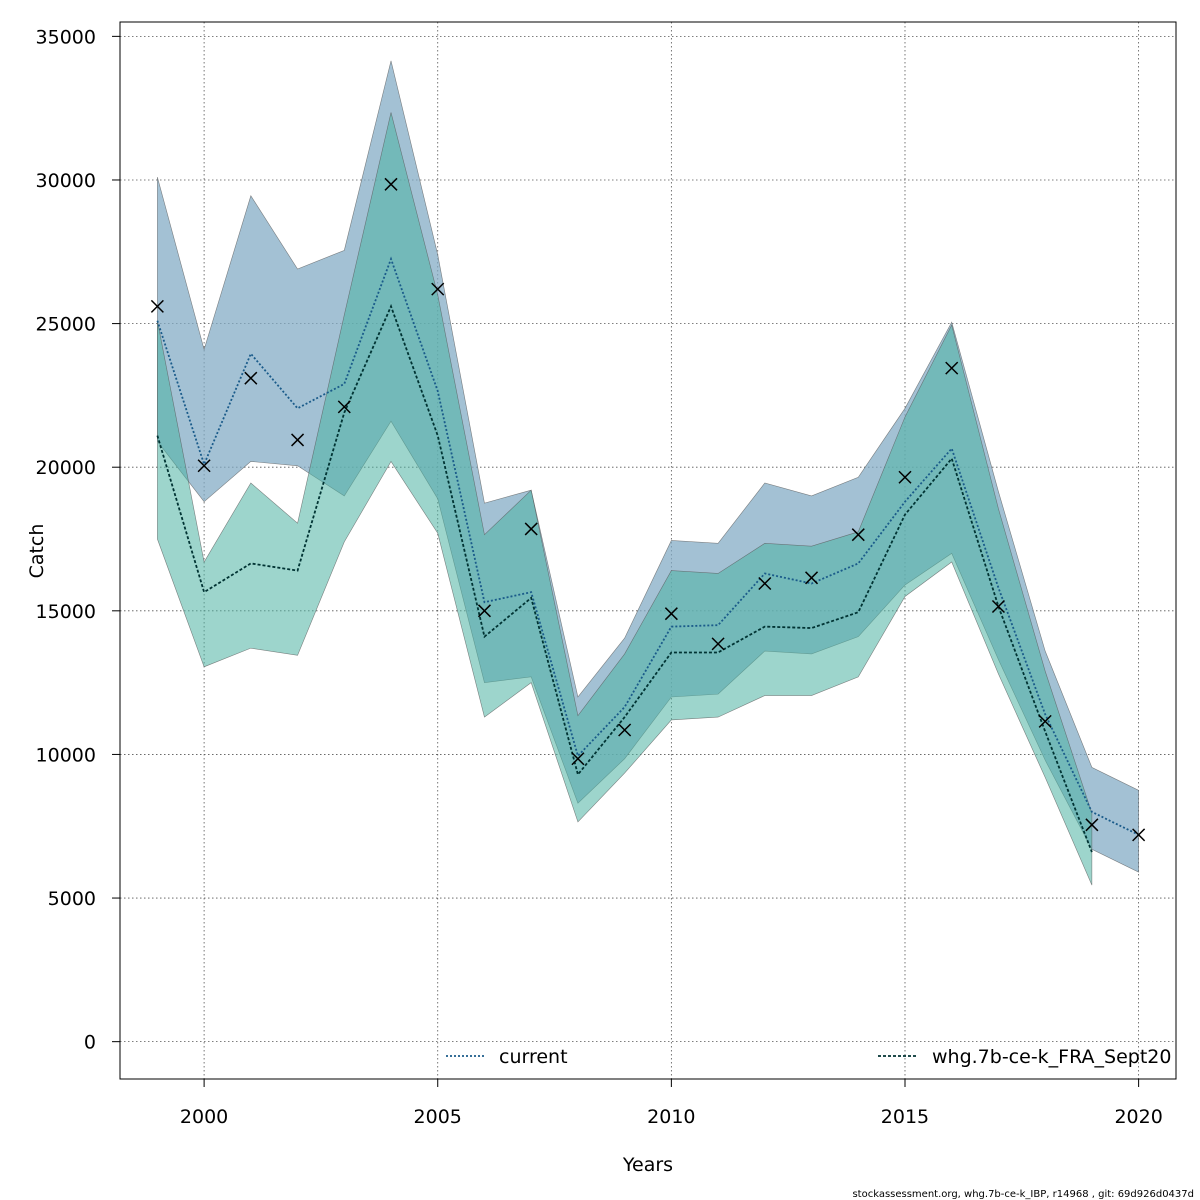 This screenshot has width=1200, height=1200. Describe the element at coordinates (438, 1117) in the screenshot. I see `x-tick-label: 2005` at that location.